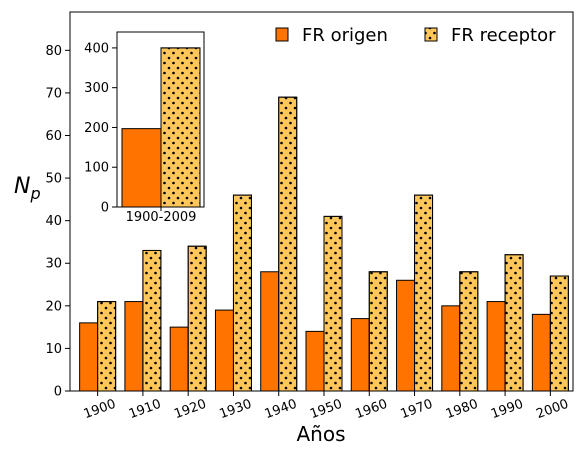 This screenshot has width=582, height=452. Describe the element at coordinates (552, 409) in the screenshot. I see `x-tick-label: 2000` at that location.